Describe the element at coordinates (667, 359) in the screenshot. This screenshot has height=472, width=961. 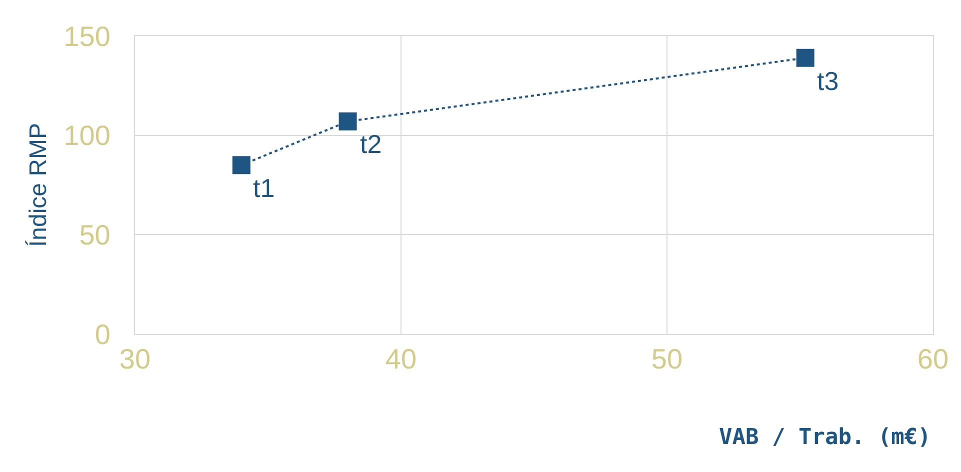
I see `x-tick-label: 50` at that location.